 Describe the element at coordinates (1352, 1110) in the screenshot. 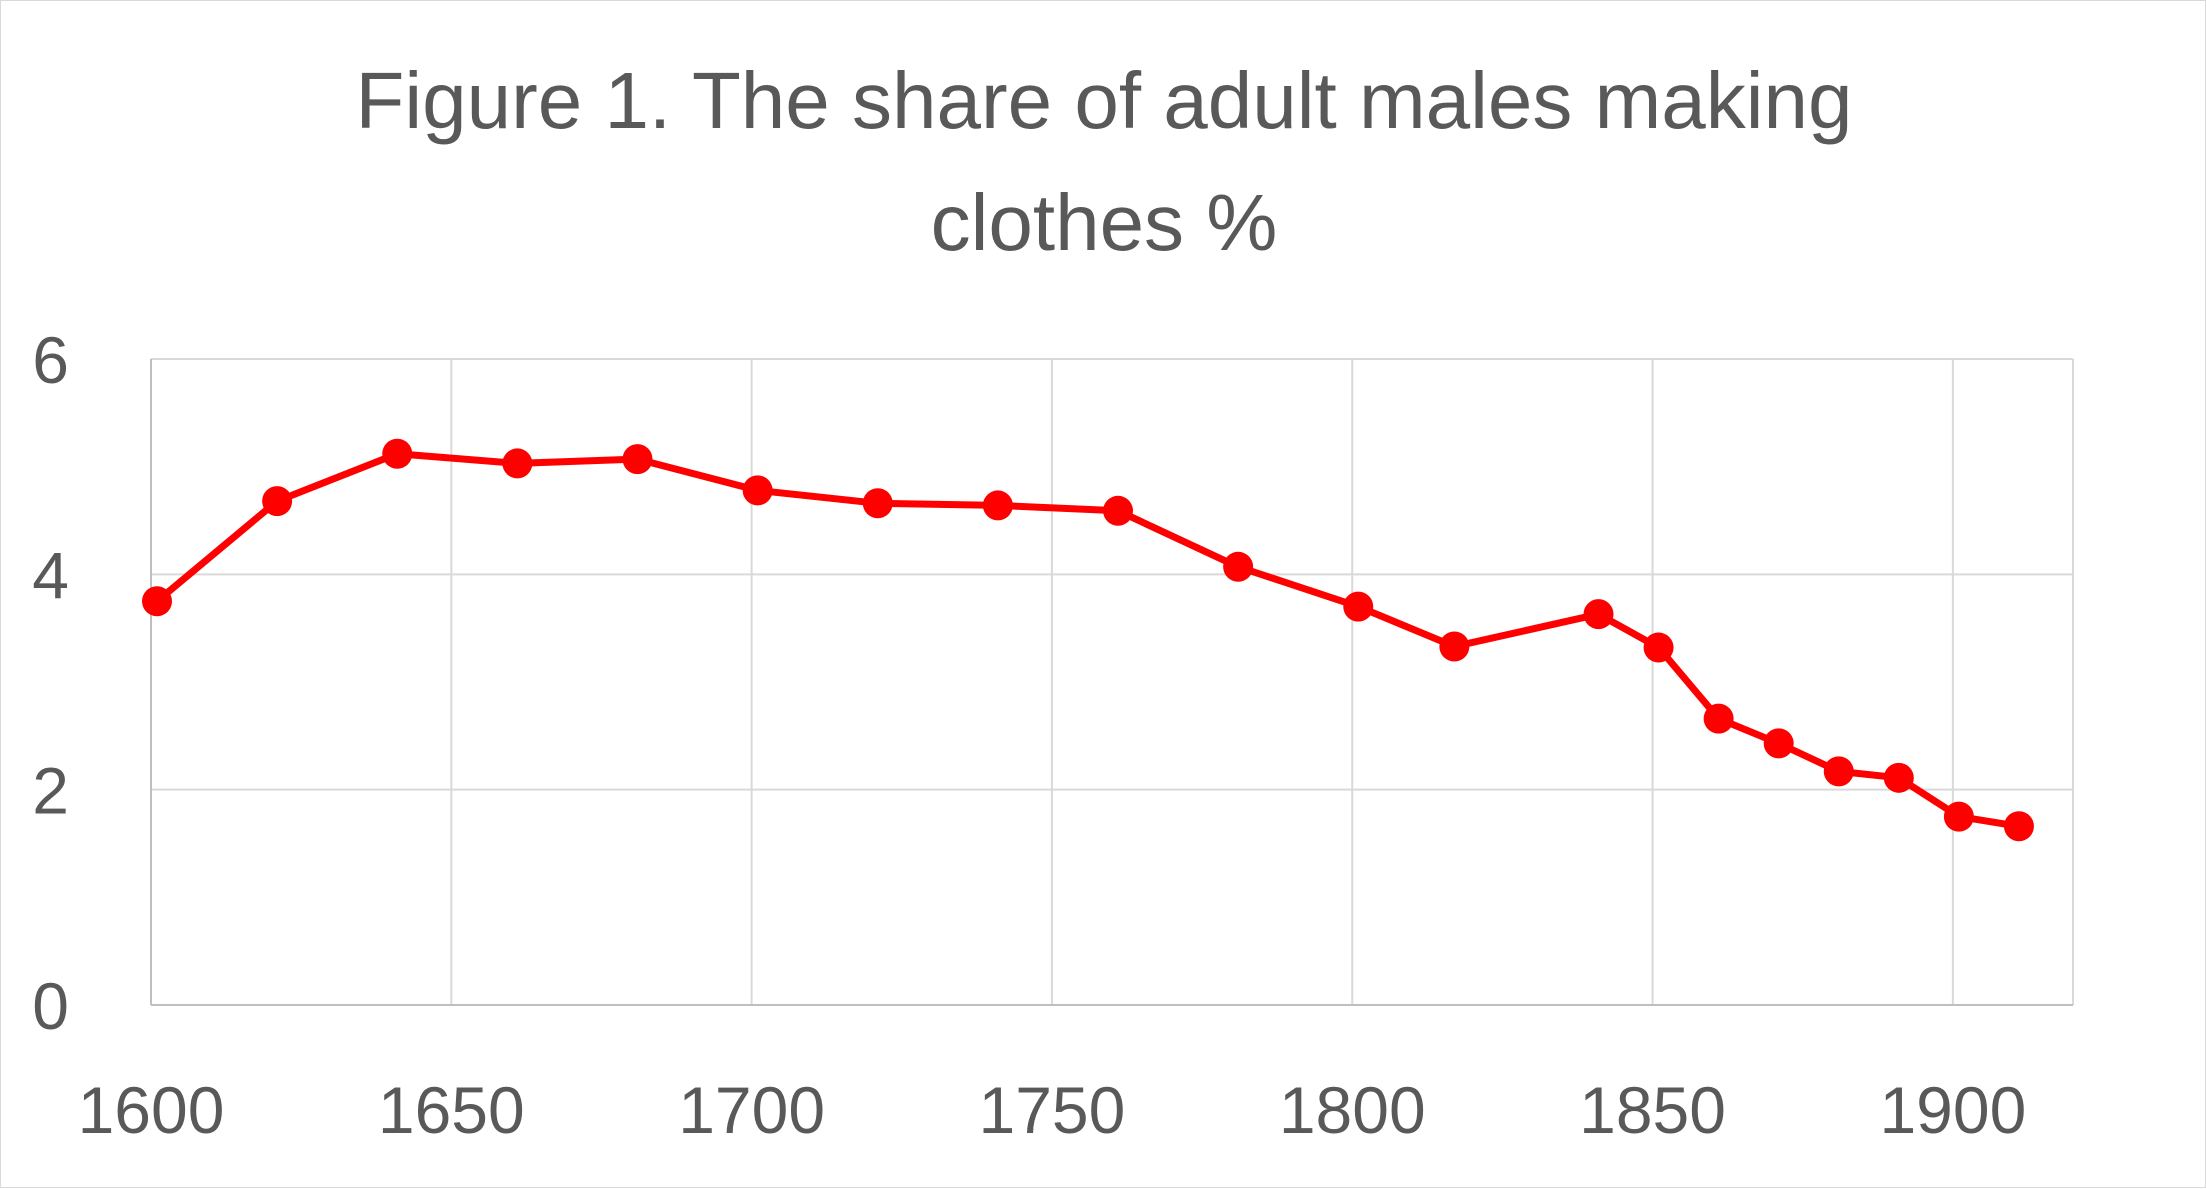

I see `x-tick-label-4: 1800` at that location.